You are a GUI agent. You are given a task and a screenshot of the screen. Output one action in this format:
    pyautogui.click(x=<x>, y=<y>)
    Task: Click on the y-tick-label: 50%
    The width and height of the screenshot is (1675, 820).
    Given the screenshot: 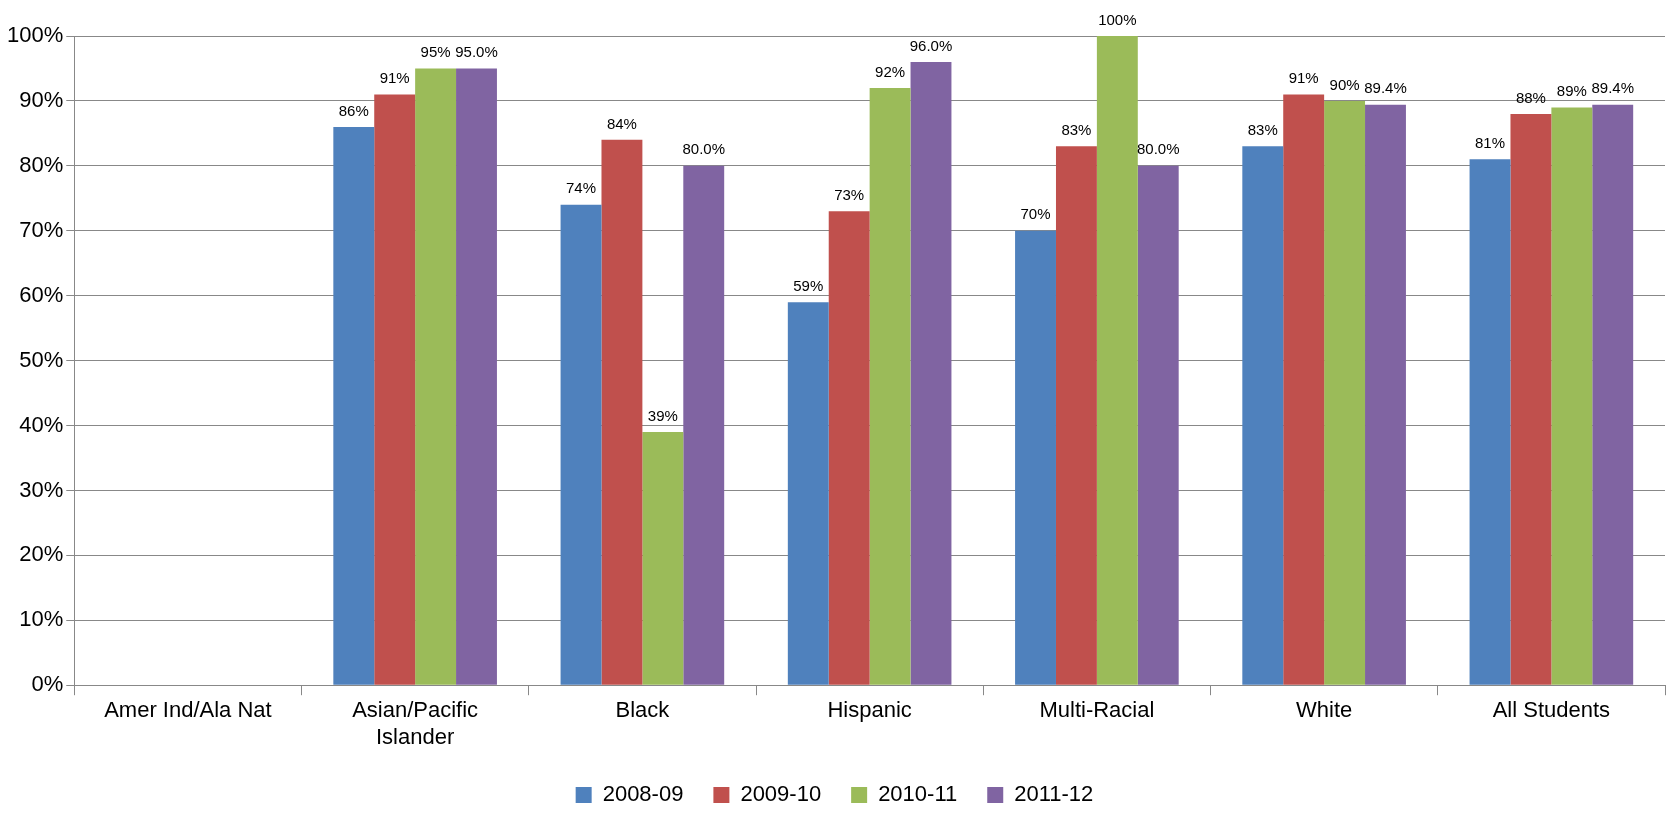 What is the action you would take?
    pyautogui.click(x=41, y=359)
    